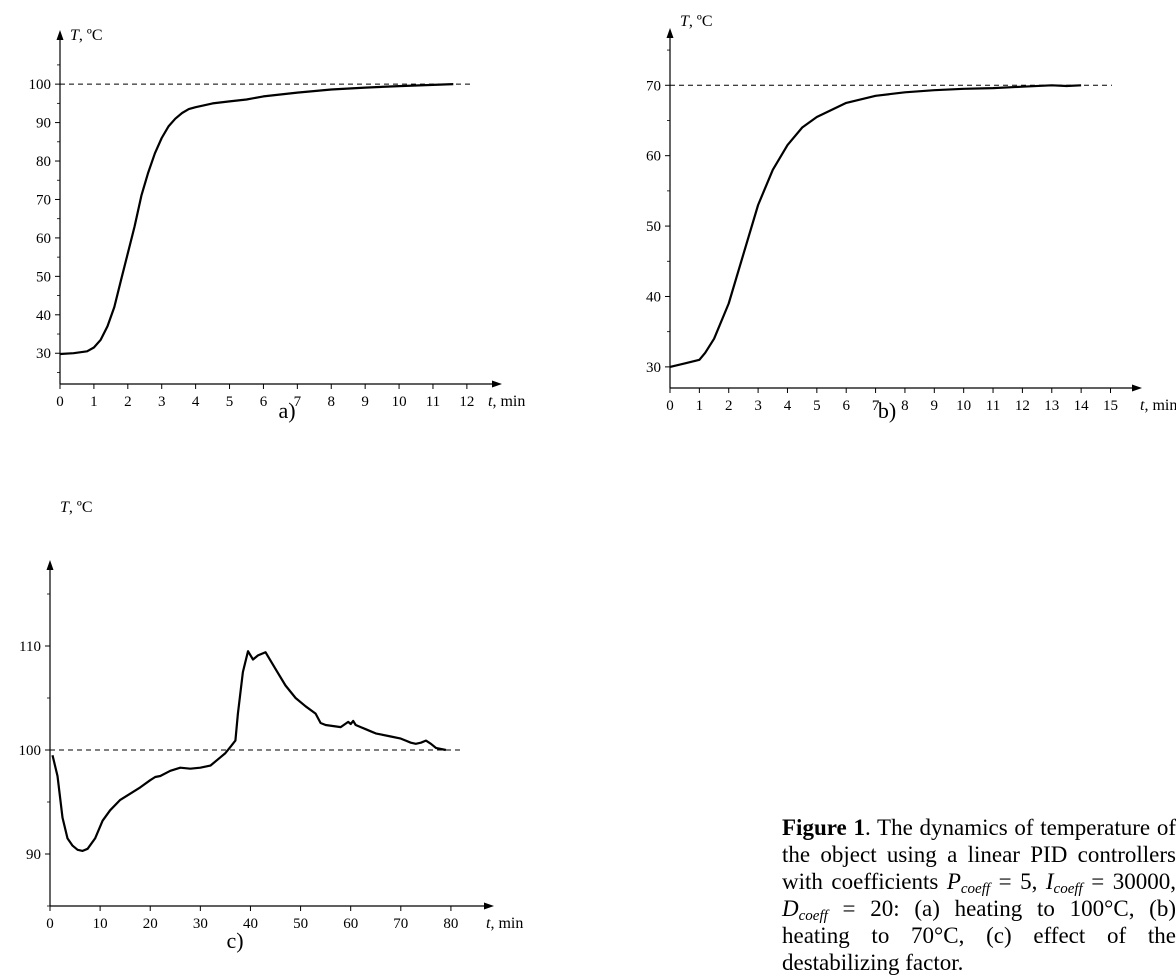  I want to click on y-tick-label: 110, so click(30, 647).